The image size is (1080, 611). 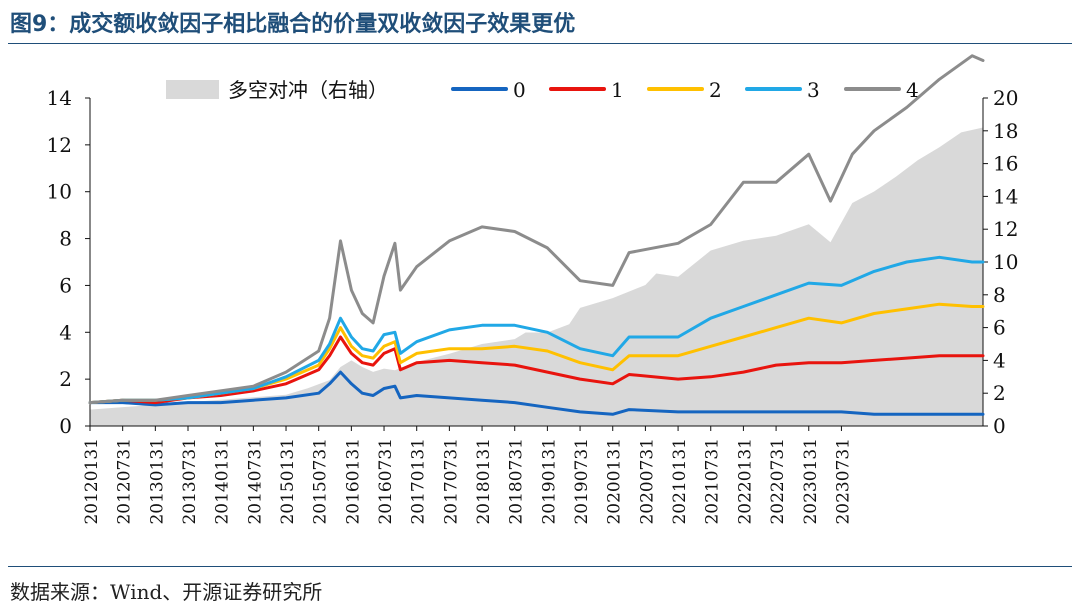 What do you see at coordinates (308, 90) in the screenshot?
I see `legend-label-hedge: 多空对冲（右轴）` at bounding box center [308, 90].